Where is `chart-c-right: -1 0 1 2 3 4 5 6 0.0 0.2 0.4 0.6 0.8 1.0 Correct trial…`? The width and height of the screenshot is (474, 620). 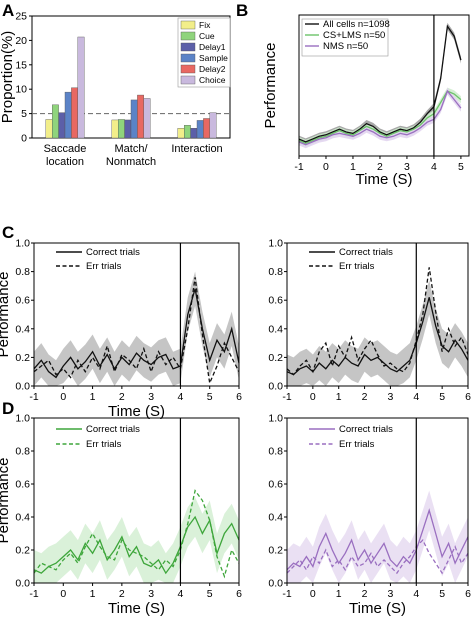
chart-c-right: -1 0 1 2 3 4 5 6 0.0 0.2 0.4 0.6 0.8 1.0 Correct trial… is located at coordinates (369, 321).